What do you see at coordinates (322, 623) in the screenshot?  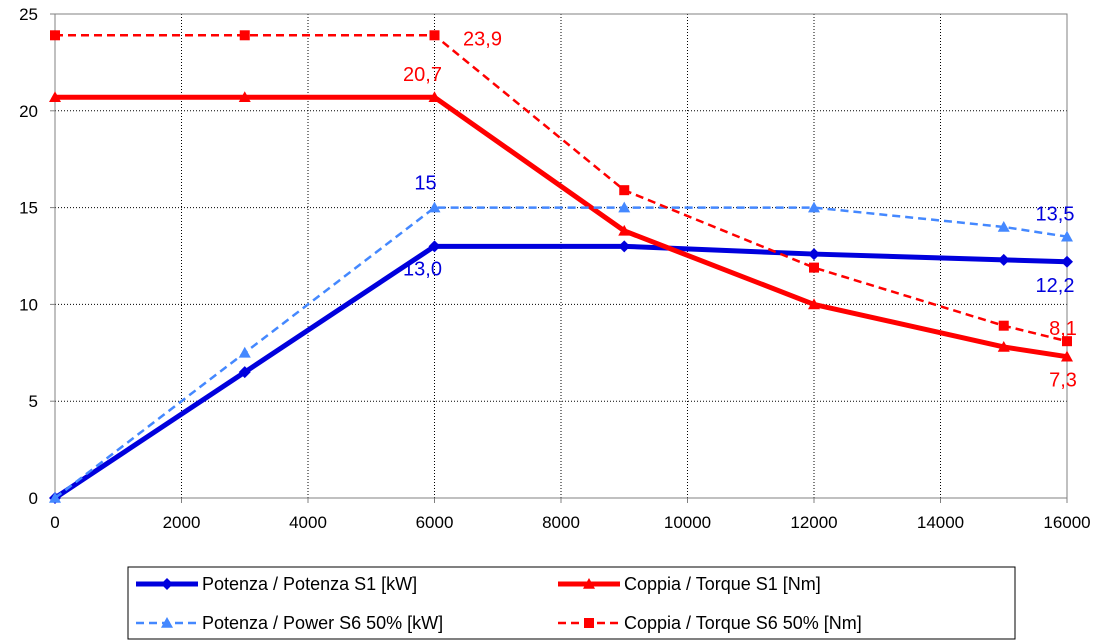 I see `legend-label: Potenza / Power S6 50% [kW]` at bounding box center [322, 623].